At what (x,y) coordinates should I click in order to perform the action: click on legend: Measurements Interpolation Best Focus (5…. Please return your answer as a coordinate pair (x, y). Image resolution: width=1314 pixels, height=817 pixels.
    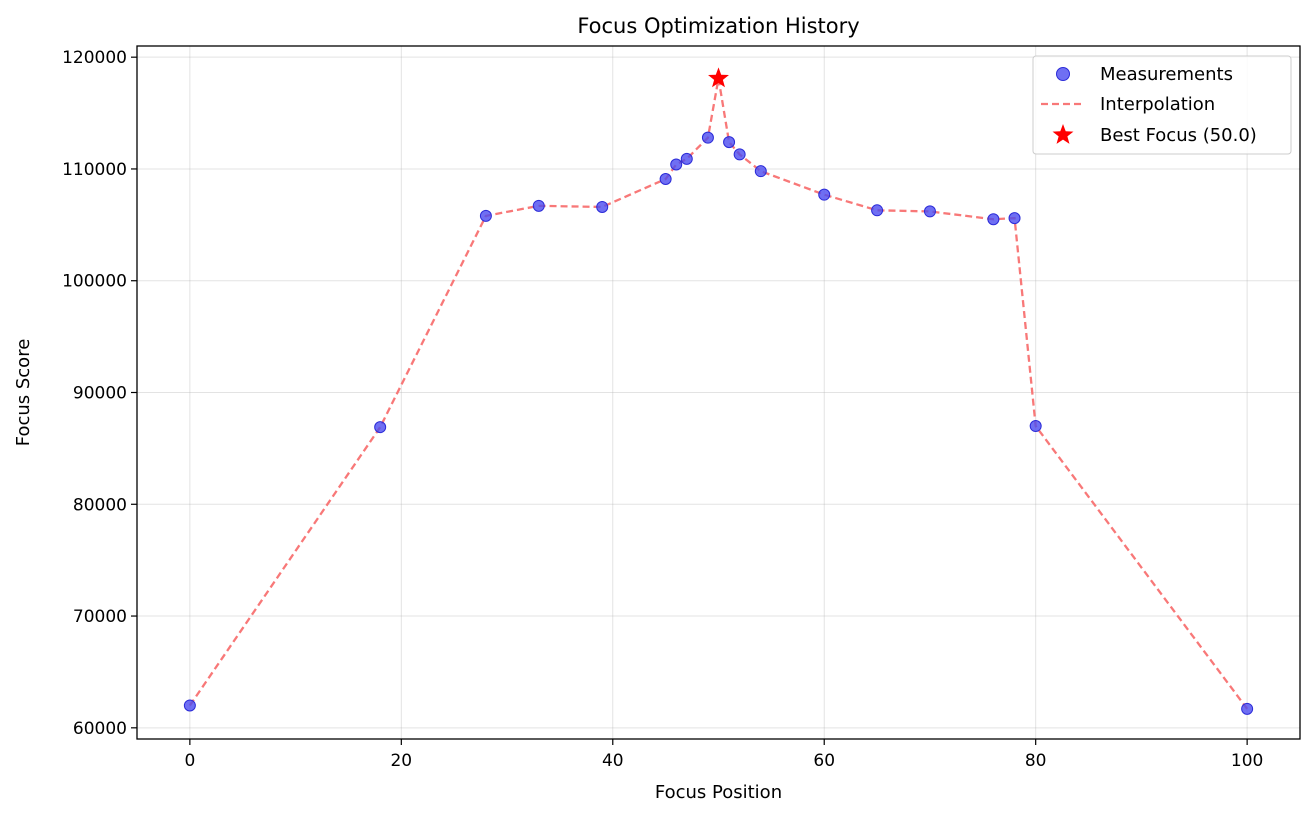
    Looking at the image, I should click on (1162, 105).